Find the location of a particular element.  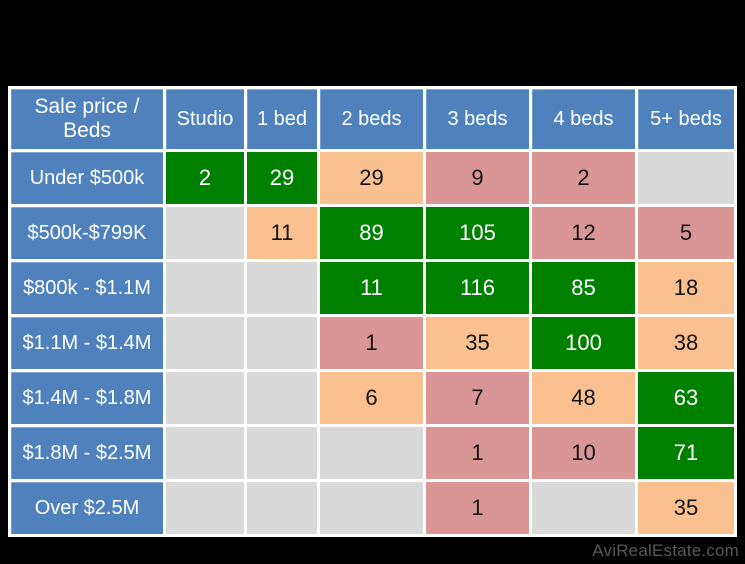

row-header: $800k - $1.1M is located at coordinates (87, 288).